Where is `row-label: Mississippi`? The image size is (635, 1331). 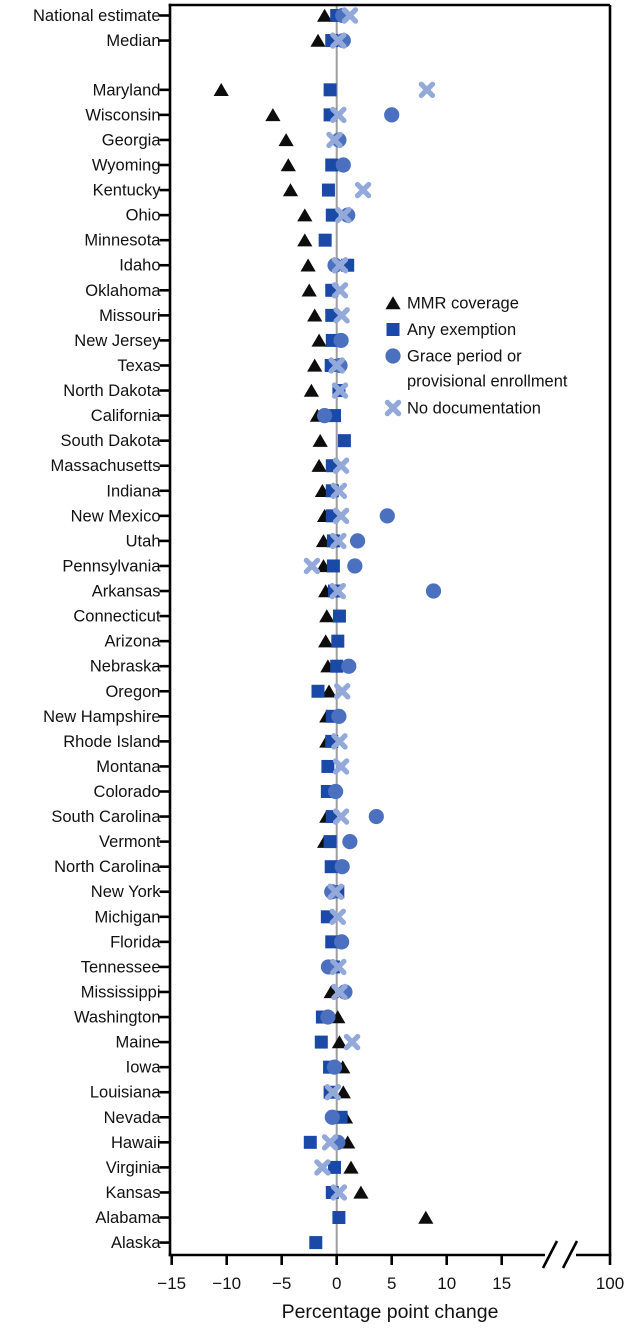
row-label: Mississippi is located at coordinates (121, 992).